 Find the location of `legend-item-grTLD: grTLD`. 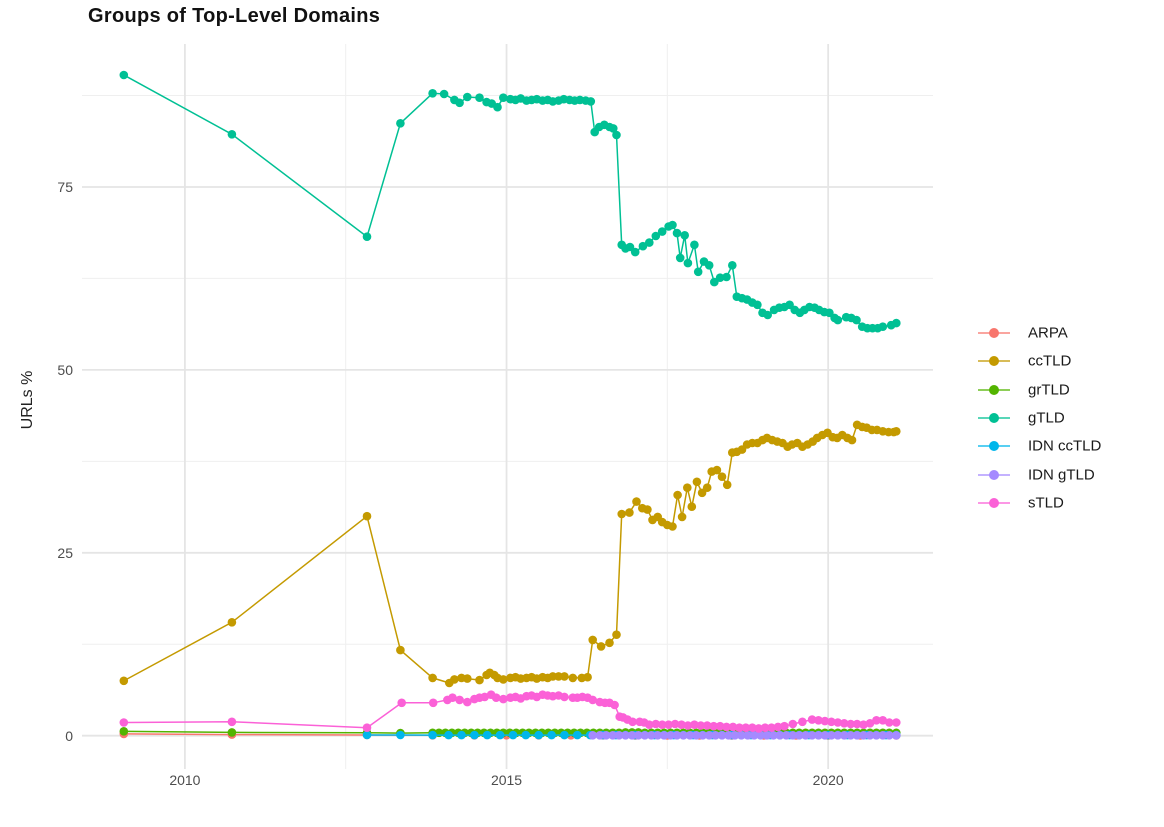

legend-item-grTLD: grTLD is located at coordinates (1067, 390).